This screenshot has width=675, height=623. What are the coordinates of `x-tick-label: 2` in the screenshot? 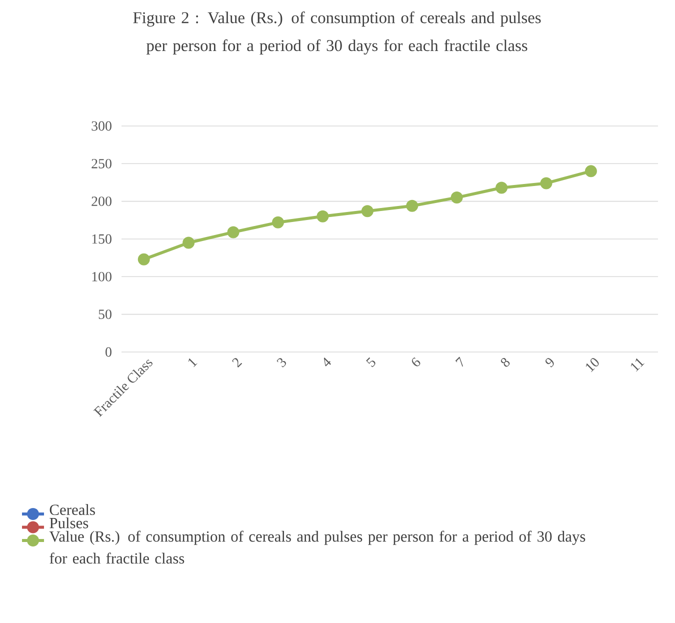 It's located at (237, 363).